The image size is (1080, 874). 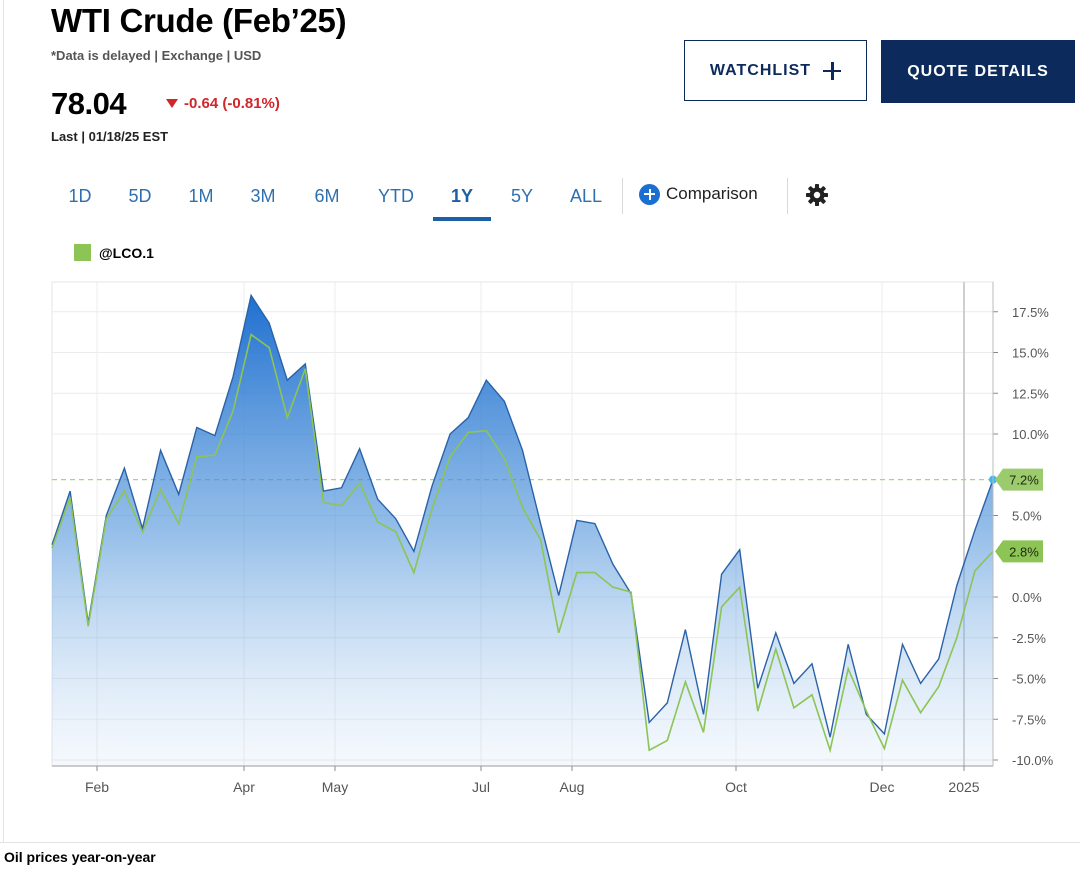 What do you see at coordinates (1024, 551) in the screenshot?
I see `lco-series-last-value-label: 2.8%` at bounding box center [1024, 551].